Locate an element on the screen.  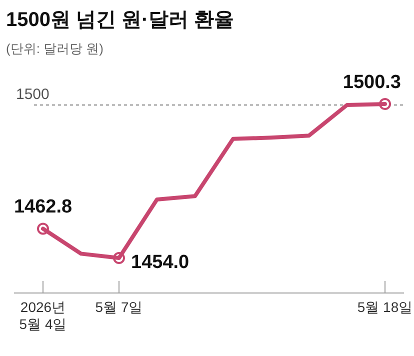
x-tick-label: 5월 7일 is located at coordinates (119, 307).